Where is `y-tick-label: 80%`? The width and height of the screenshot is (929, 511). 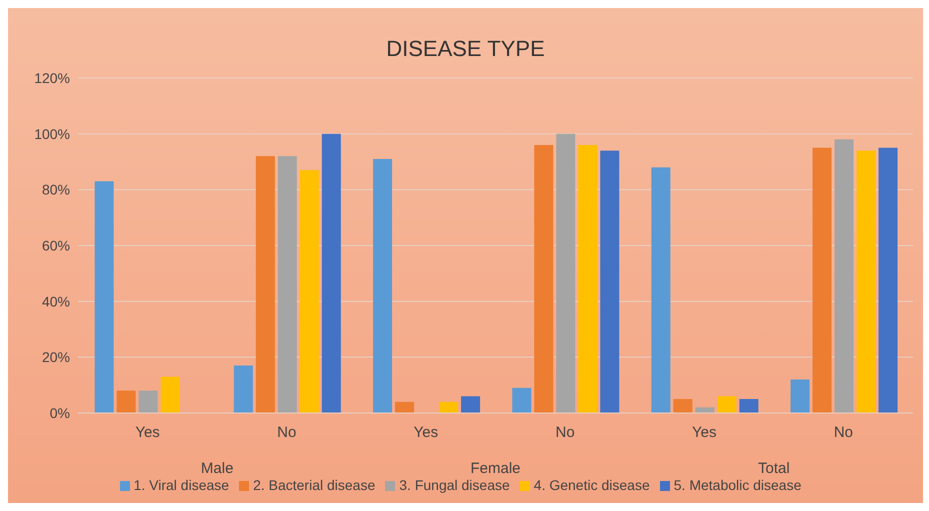
y-tick-label: 80% is located at coordinates (56, 190).